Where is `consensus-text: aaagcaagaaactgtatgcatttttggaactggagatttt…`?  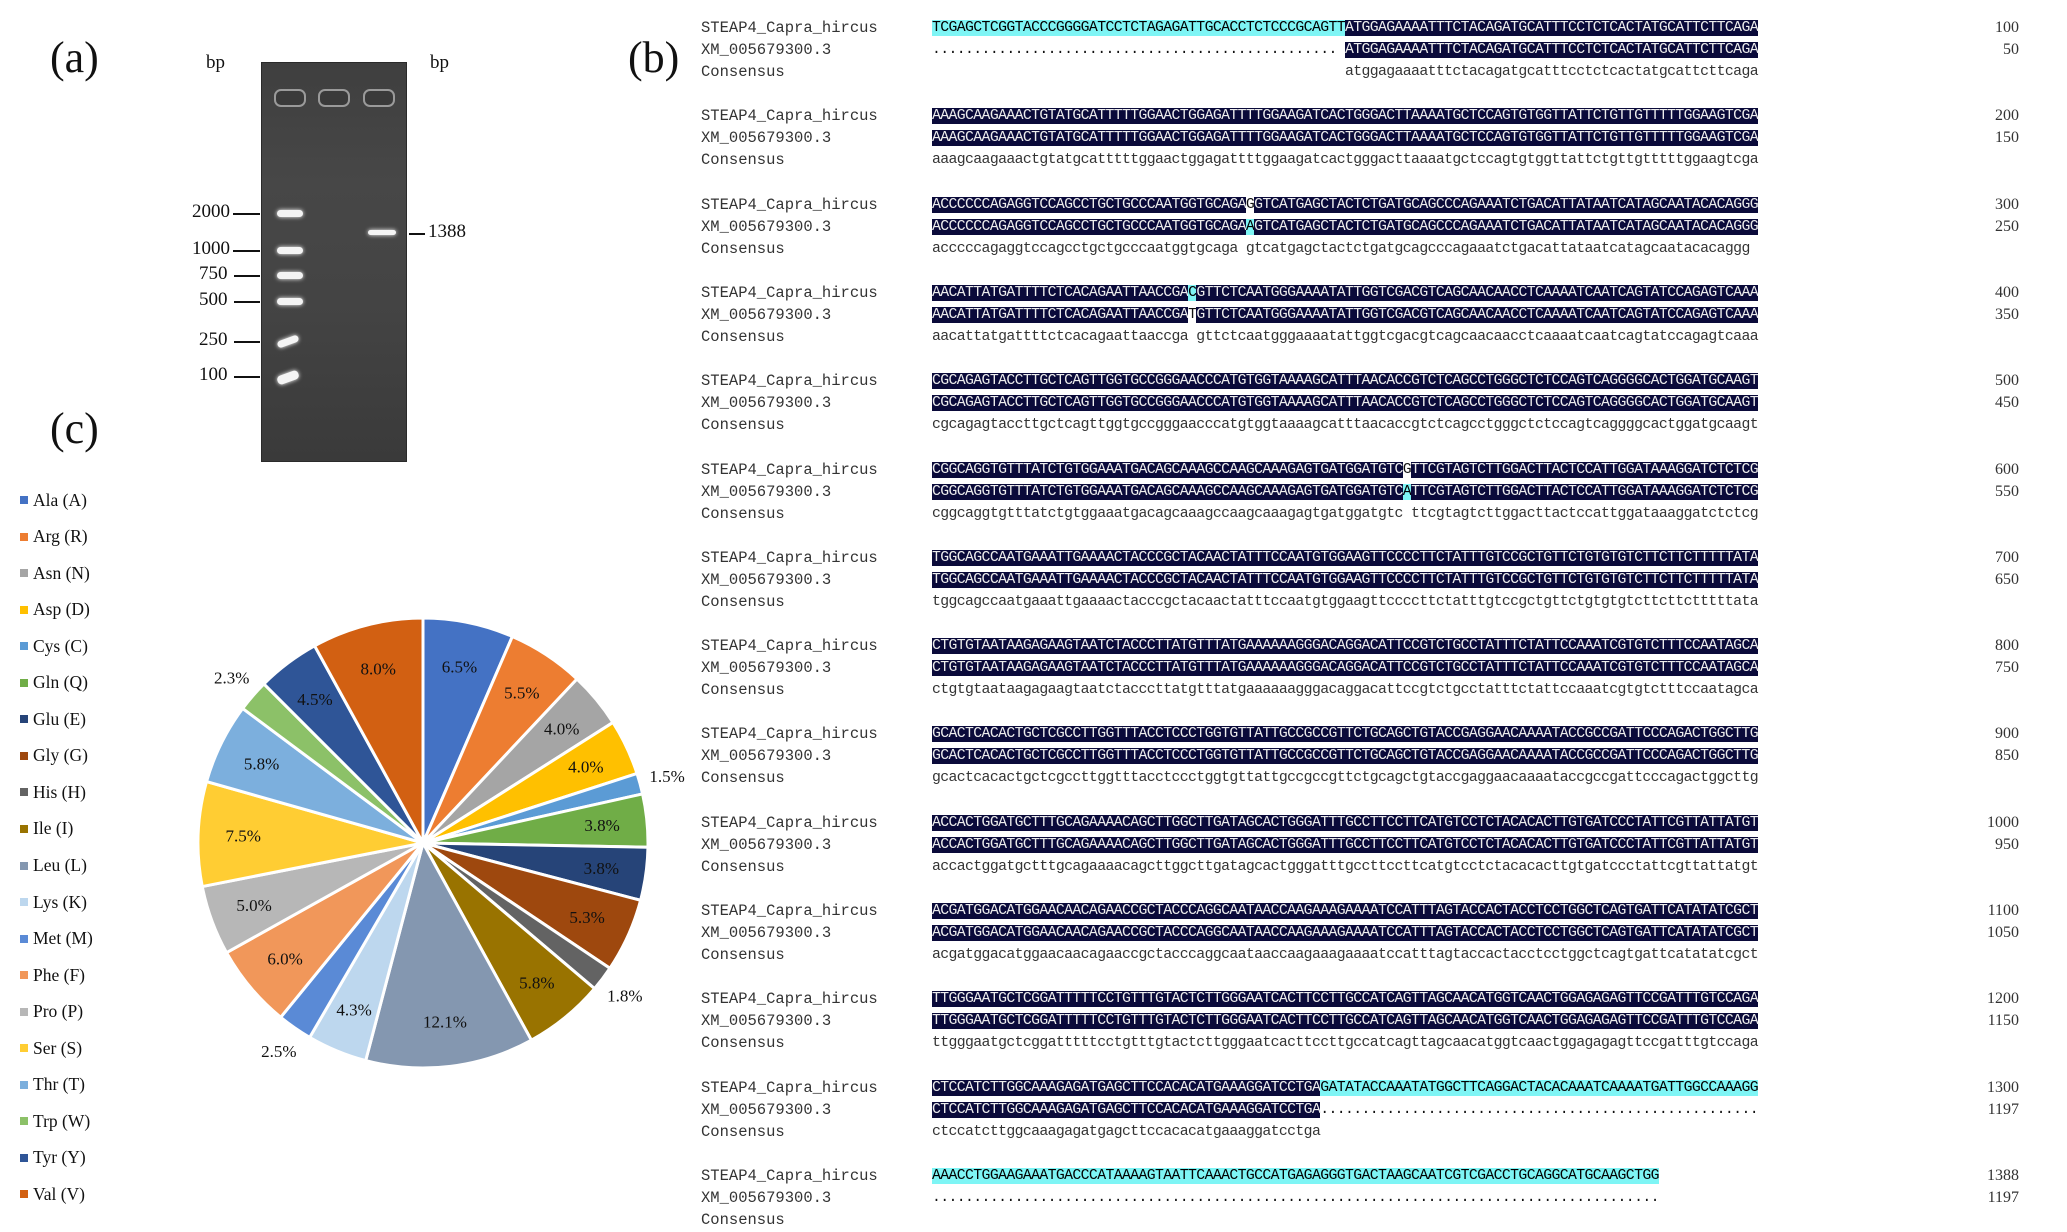
consensus-text: aaagcaagaaactgtatgcatttttggaactggagatttt… is located at coordinates (1345, 160).